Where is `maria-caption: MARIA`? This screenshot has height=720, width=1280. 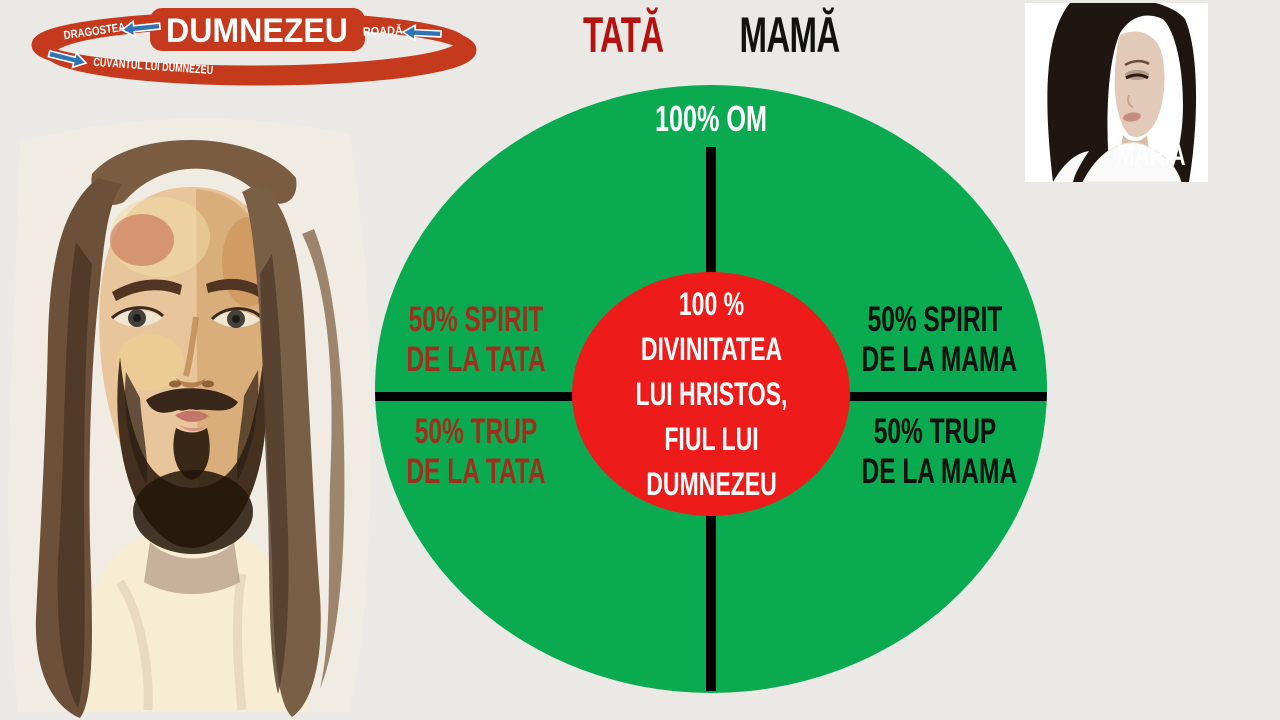
maria-caption: MARIA is located at coordinates (1151, 155).